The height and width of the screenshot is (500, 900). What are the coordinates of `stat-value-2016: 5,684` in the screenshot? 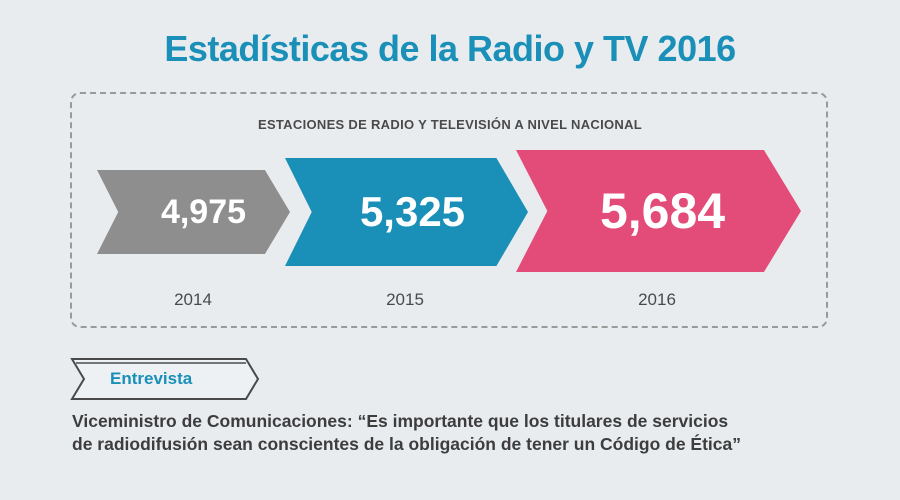 It's located at (662, 211).